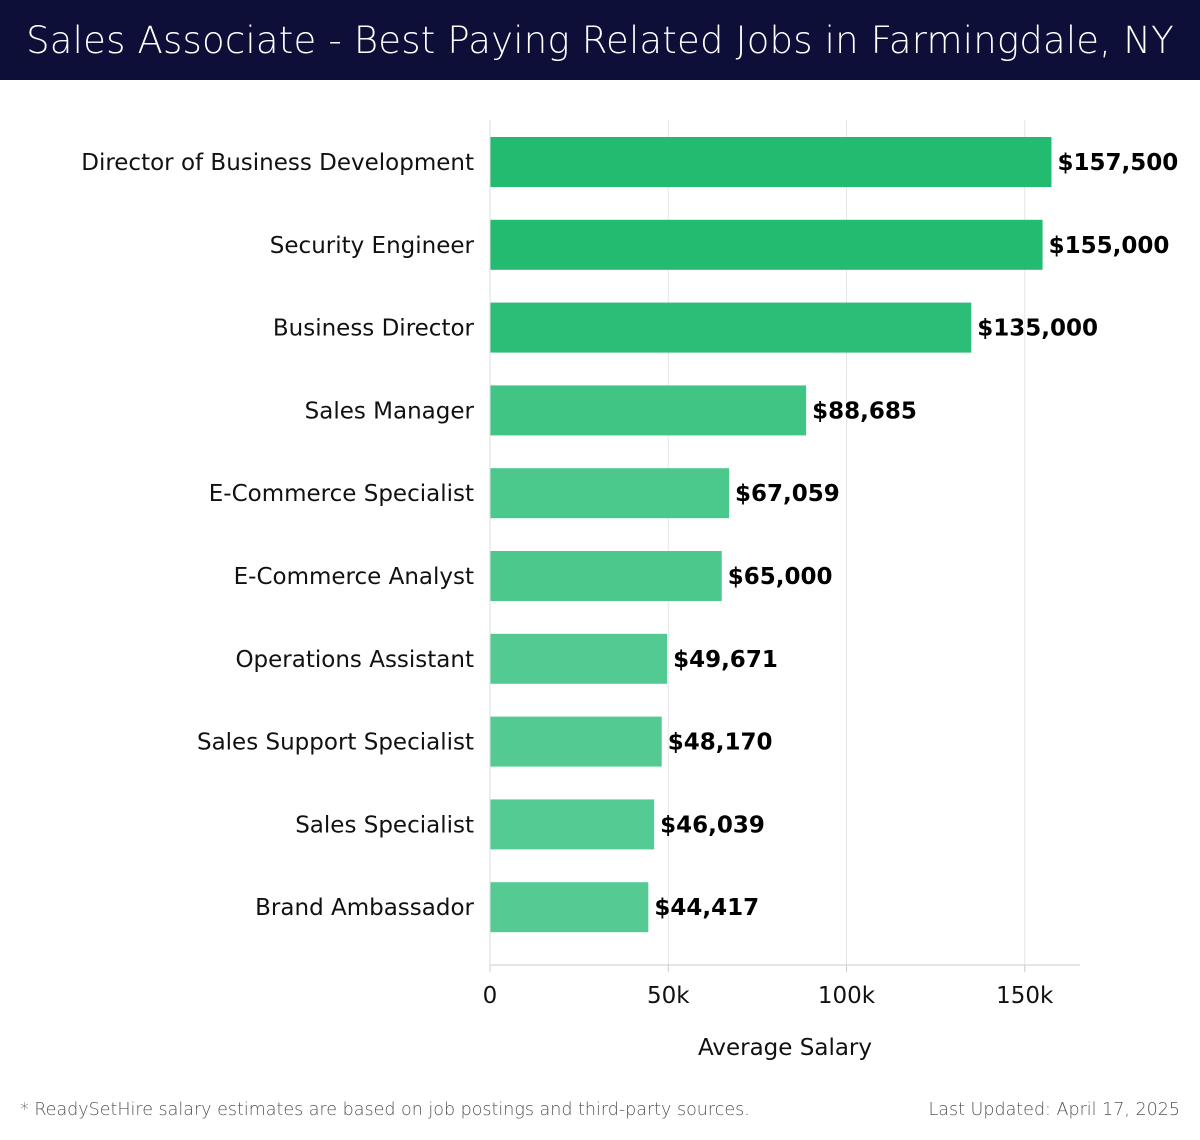 This screenshot has width=1200, height=1140. What do you see at coordinates (1054, 1110) in the screenshot?
I see `last-updated: Last Updated: April 17, 2025` at bounding box center [1054, 1110].